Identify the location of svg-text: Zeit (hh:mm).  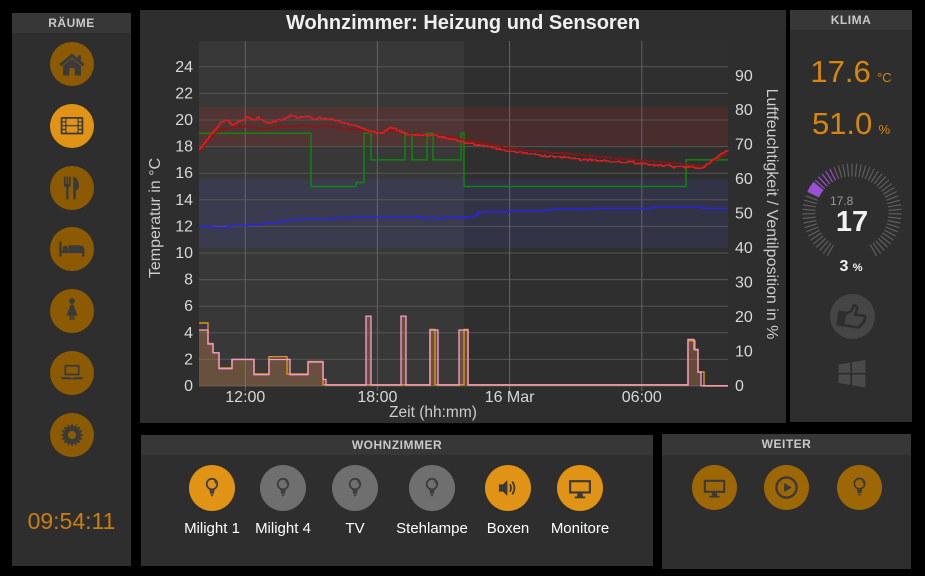
(433, 412).